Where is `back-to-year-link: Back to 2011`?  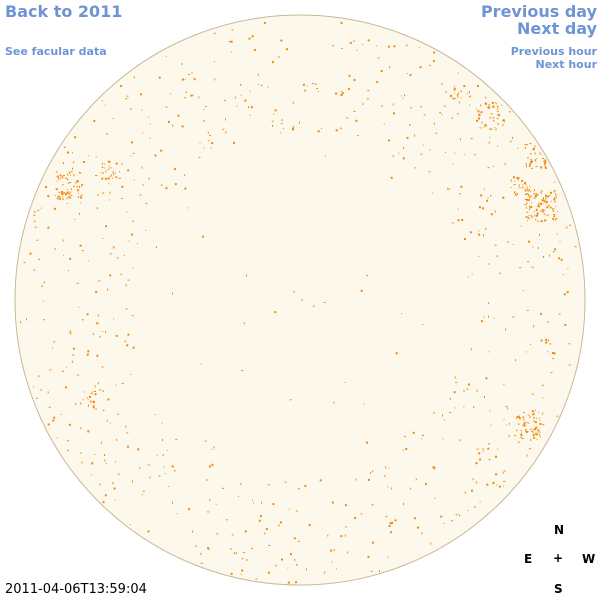 back-to-year-link: Back to 2011 is located at coordinates (64, 11).